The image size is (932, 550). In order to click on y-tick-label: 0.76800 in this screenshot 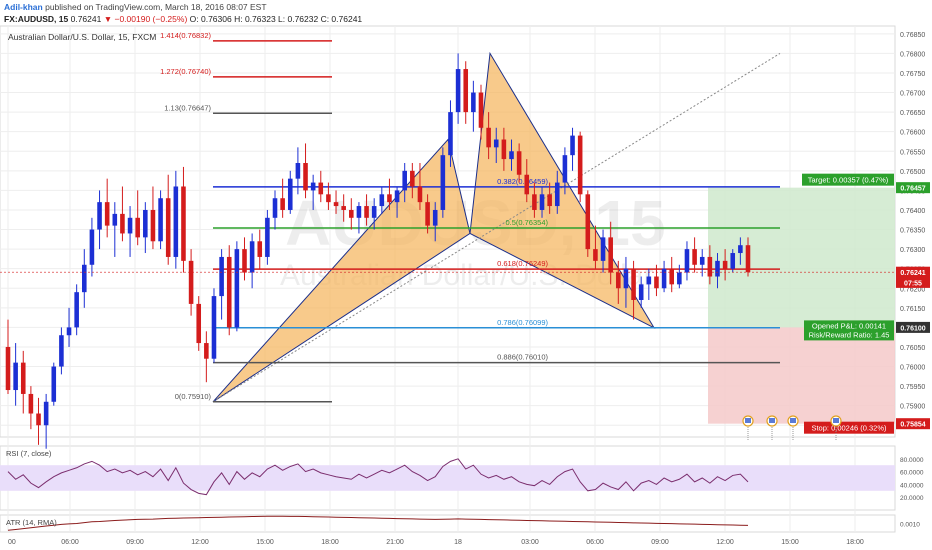, I will do `click(912, 54)`.